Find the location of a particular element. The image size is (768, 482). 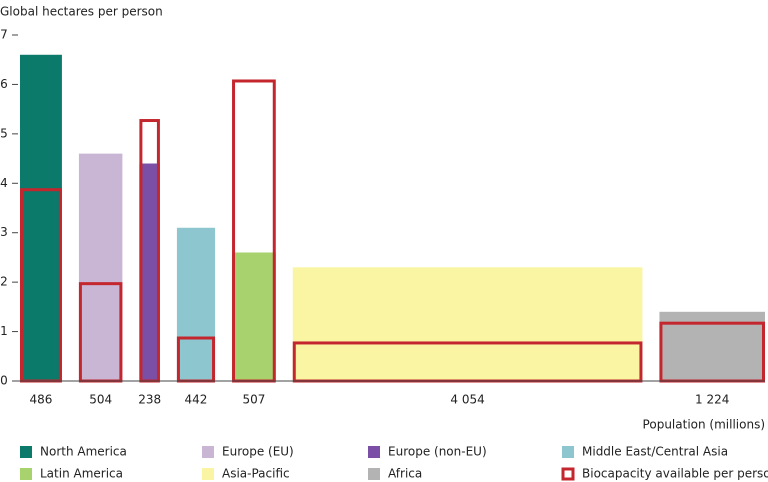

legend-label: Biocapacity available per person is located at coordinates (675, 474).